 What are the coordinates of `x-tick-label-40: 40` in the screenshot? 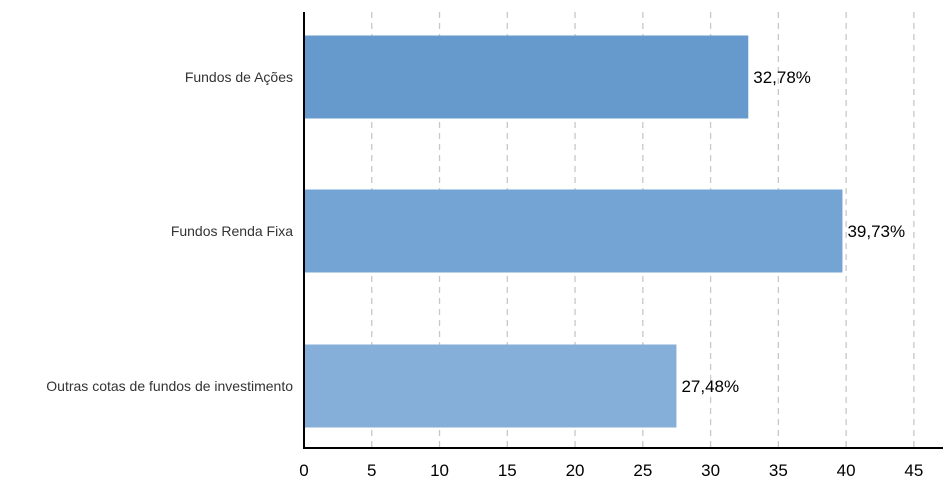 It's located at (846, 469).